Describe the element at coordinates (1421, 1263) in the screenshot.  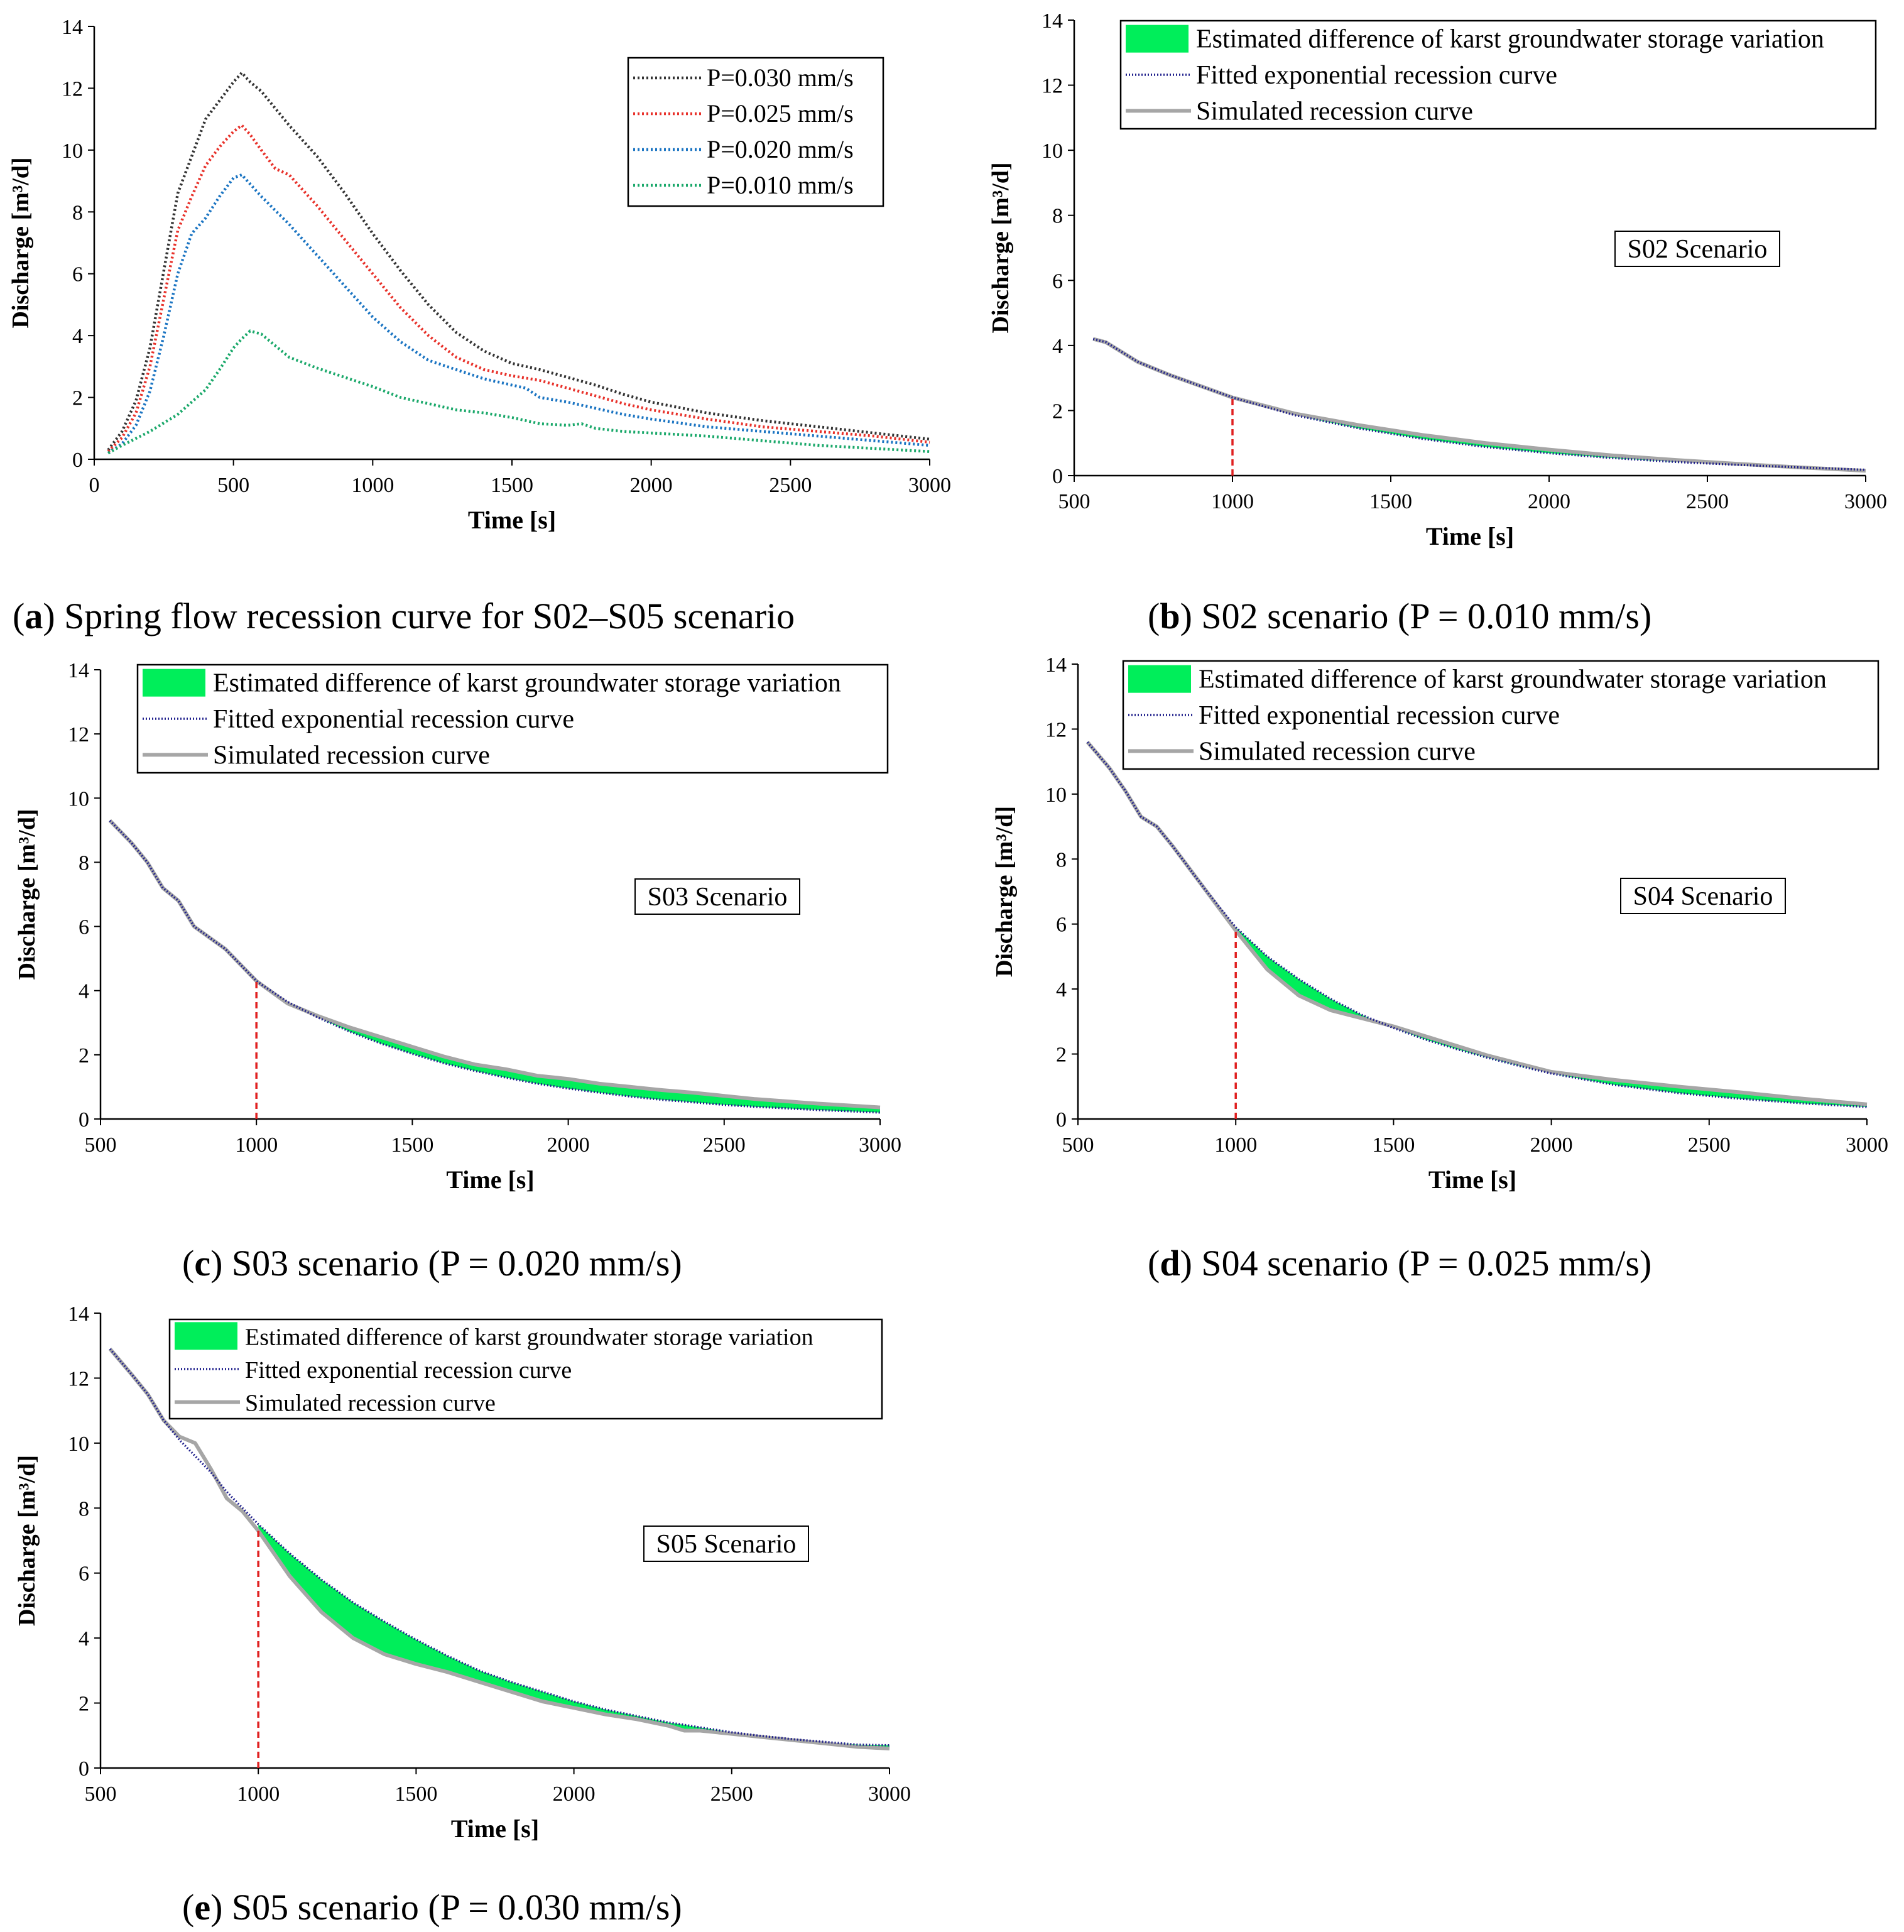
I see `panel-caption-text: S04 scenario (P = 0.025 mm/s)` at that location.